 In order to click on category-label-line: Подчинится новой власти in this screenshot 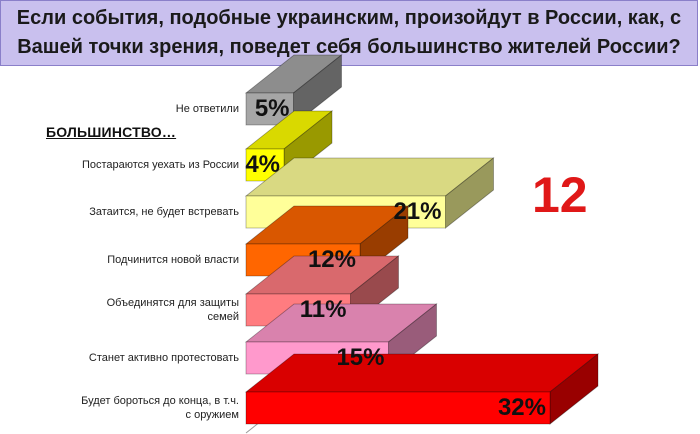, I will do `click(173, 260)`.